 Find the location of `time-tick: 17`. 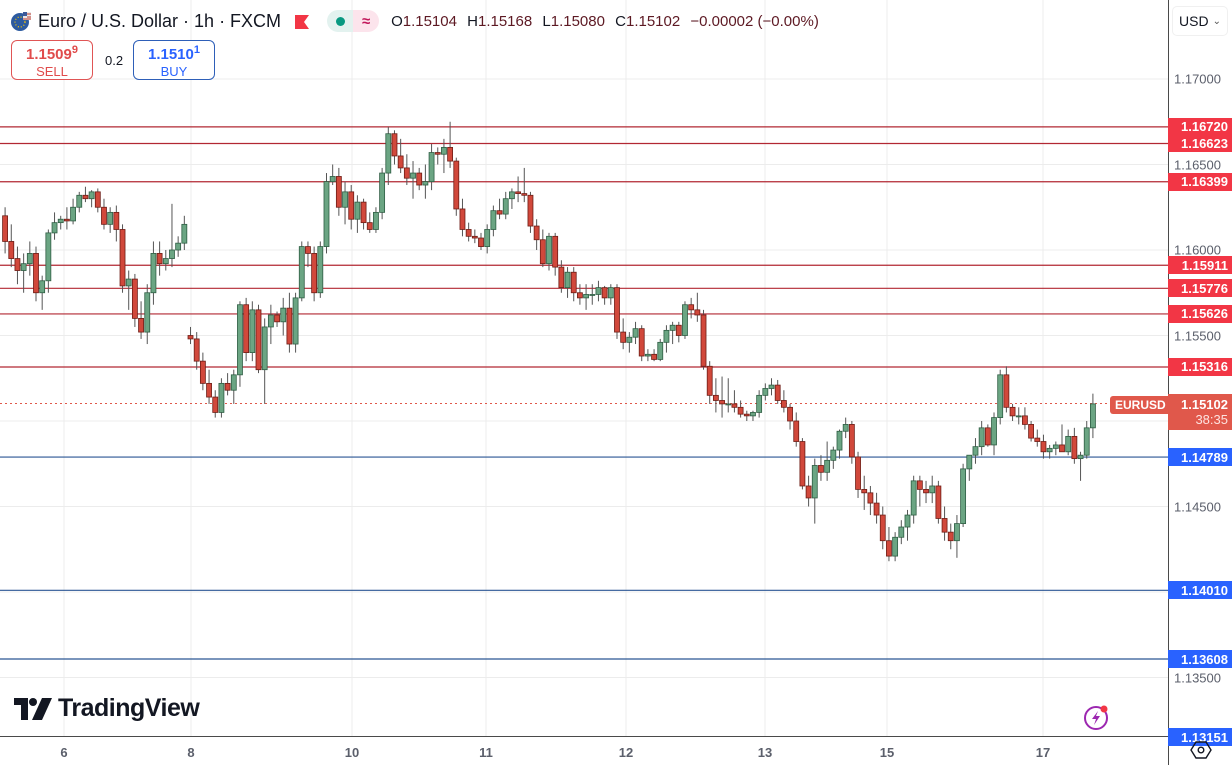

time-tick: 17 is located at coordinates (1043, 752).